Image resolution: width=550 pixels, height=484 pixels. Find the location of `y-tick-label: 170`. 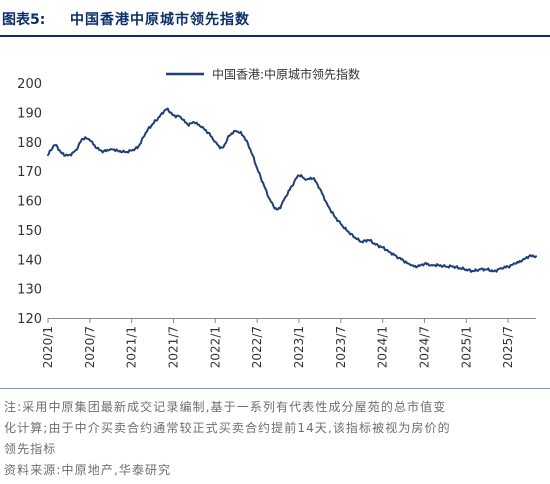

y-tick-label: 170 is located at coordinates (29, 172).